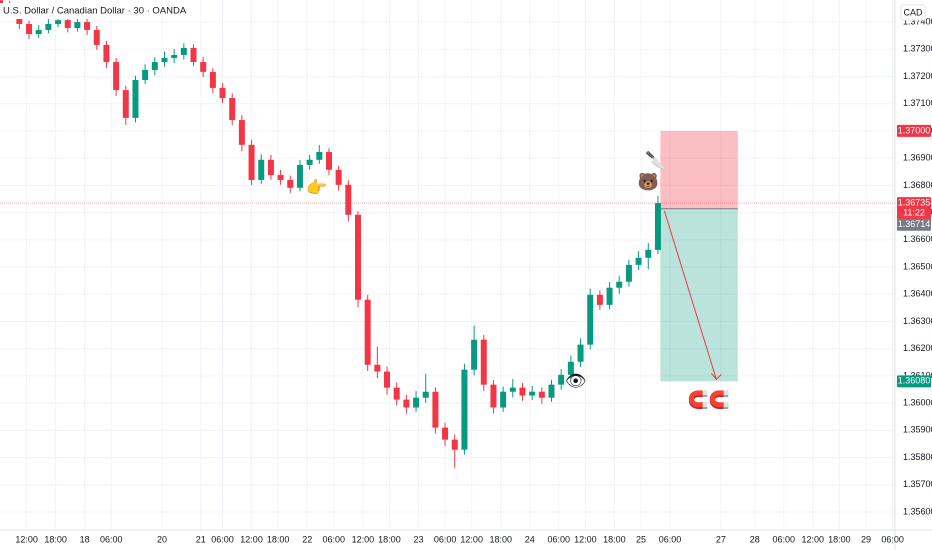 The image size is (932, 550). Describe the element at coordinates (641, 539) in the screenshot. I see `x-tick-label: 25` at that location.